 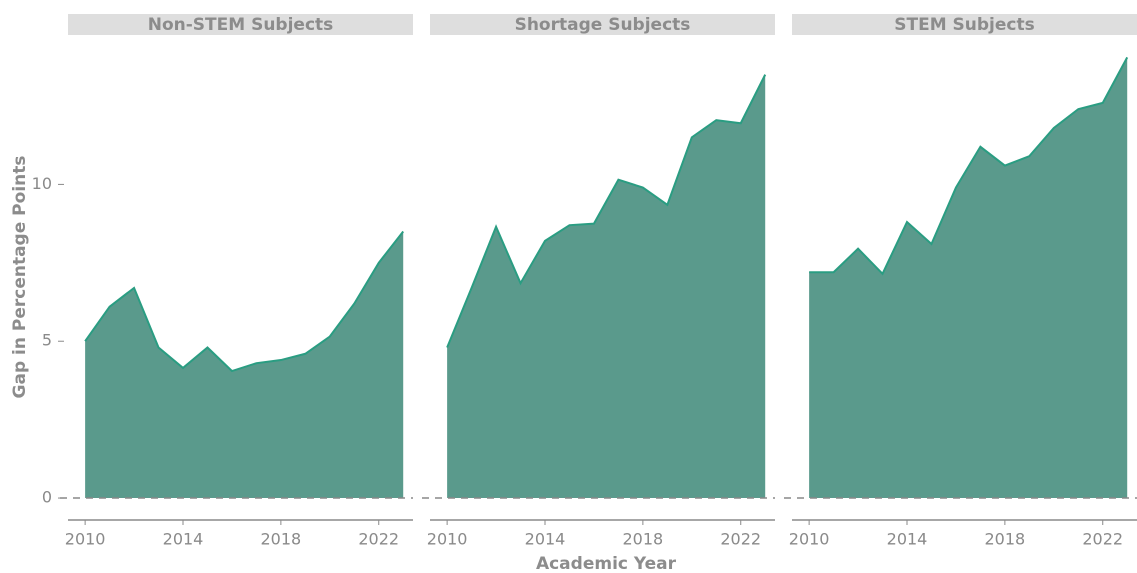 I want to click on strip-title: STEM Subjects, so click(x=964, y=25).